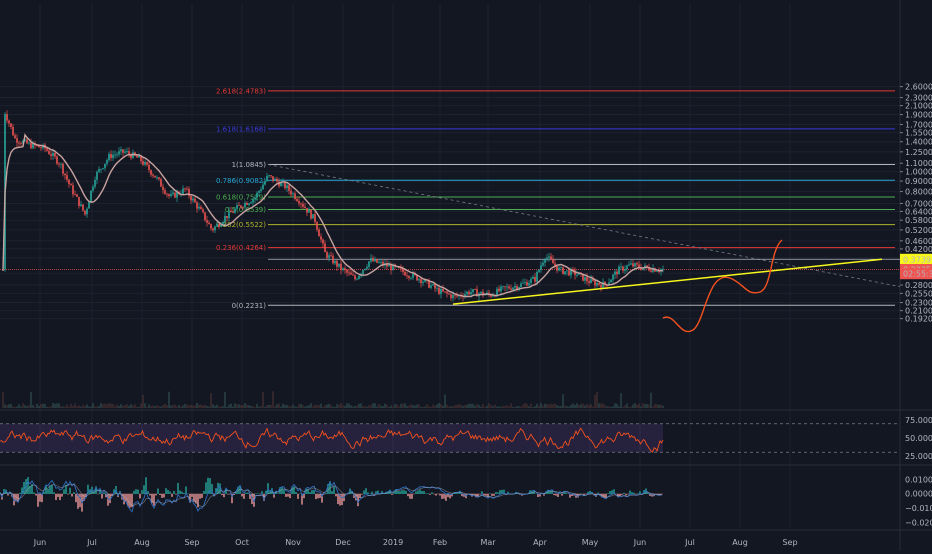 The width and height of the screenshot is (932, 554). I want to click on fib-level-label: 0.786(0.9082), so click(241, 181).